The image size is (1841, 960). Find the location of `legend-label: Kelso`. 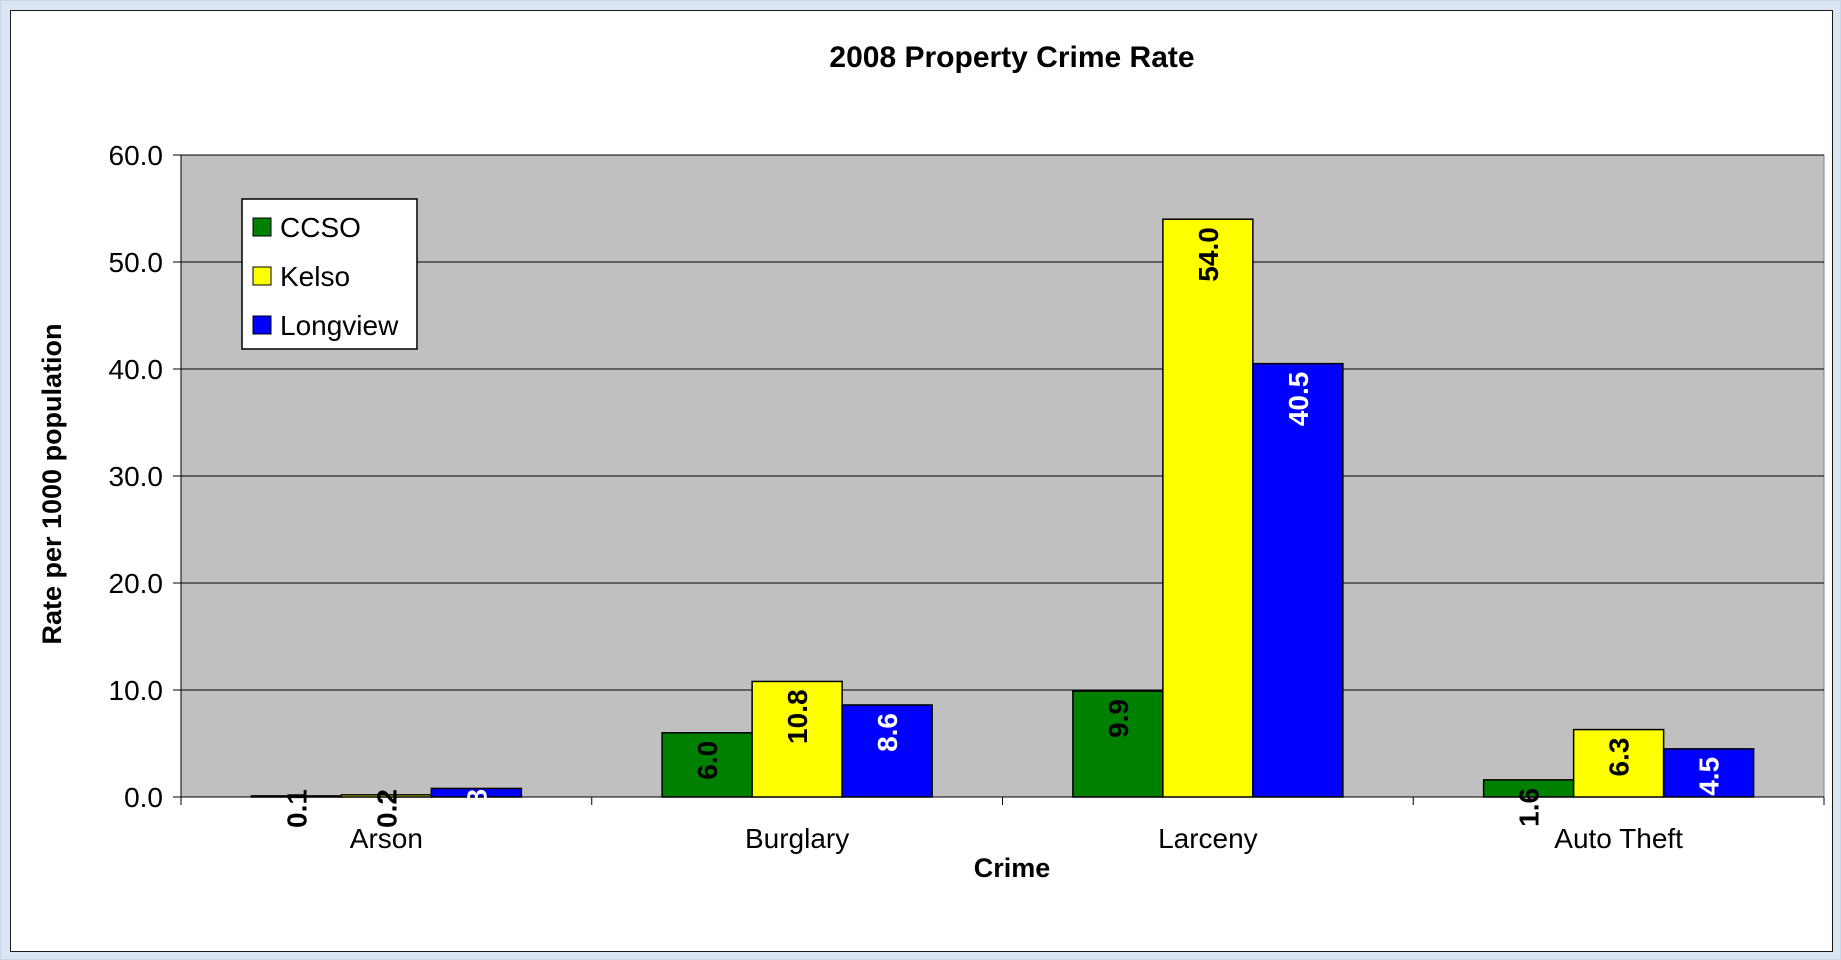

legend-label: Kelso is located at coordinates (315, 276).